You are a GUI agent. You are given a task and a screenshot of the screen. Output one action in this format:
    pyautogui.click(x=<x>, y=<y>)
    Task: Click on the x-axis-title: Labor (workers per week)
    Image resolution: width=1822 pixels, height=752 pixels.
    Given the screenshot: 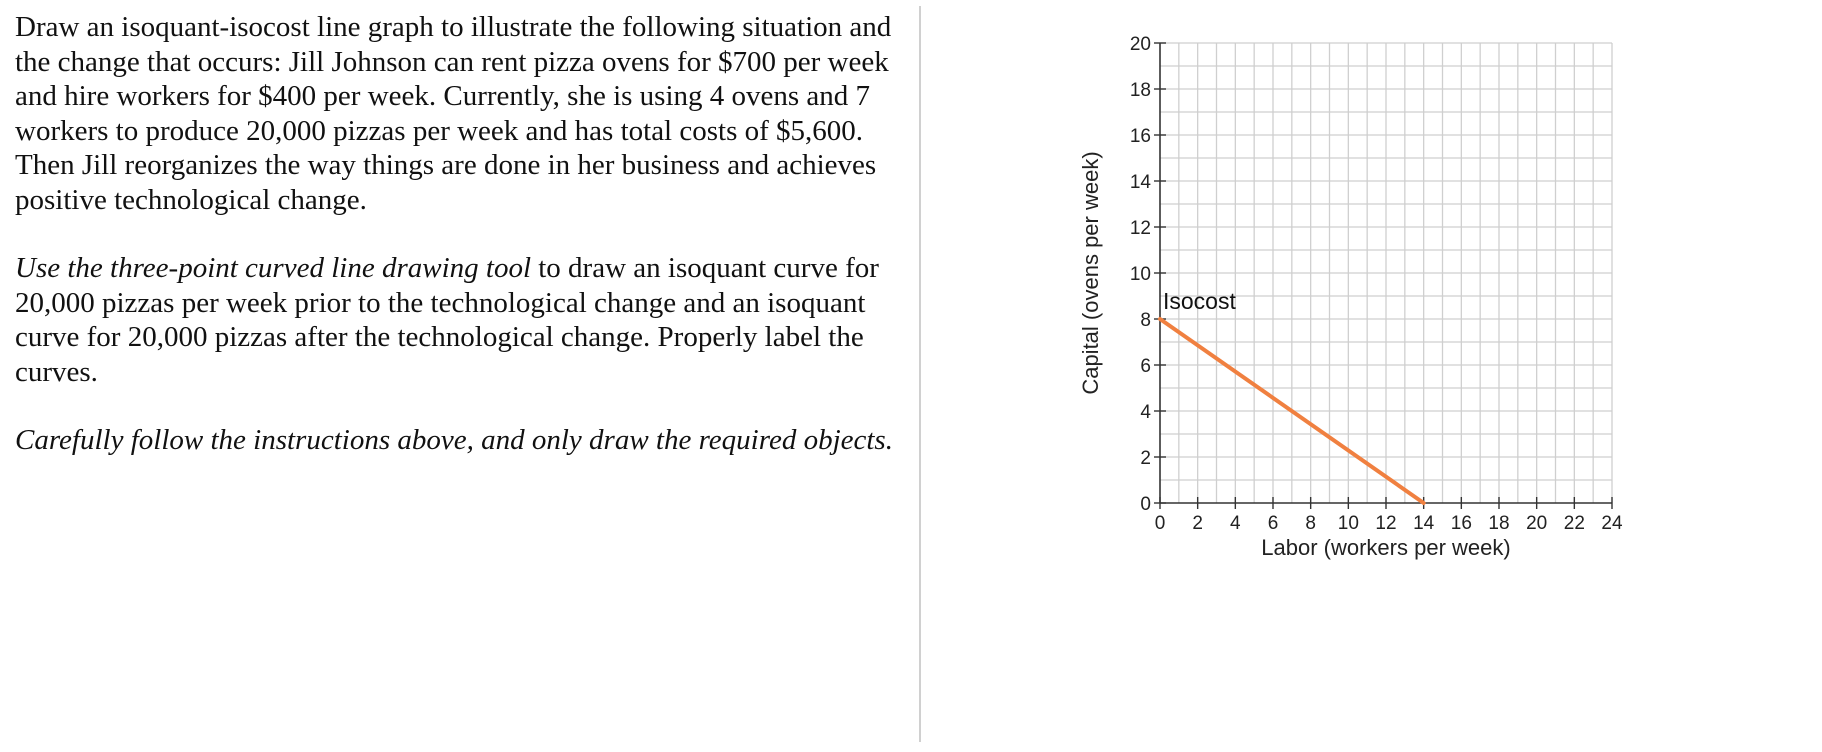 What is the action you would take?
    pyautogui.click(x=1385, y=547)
    